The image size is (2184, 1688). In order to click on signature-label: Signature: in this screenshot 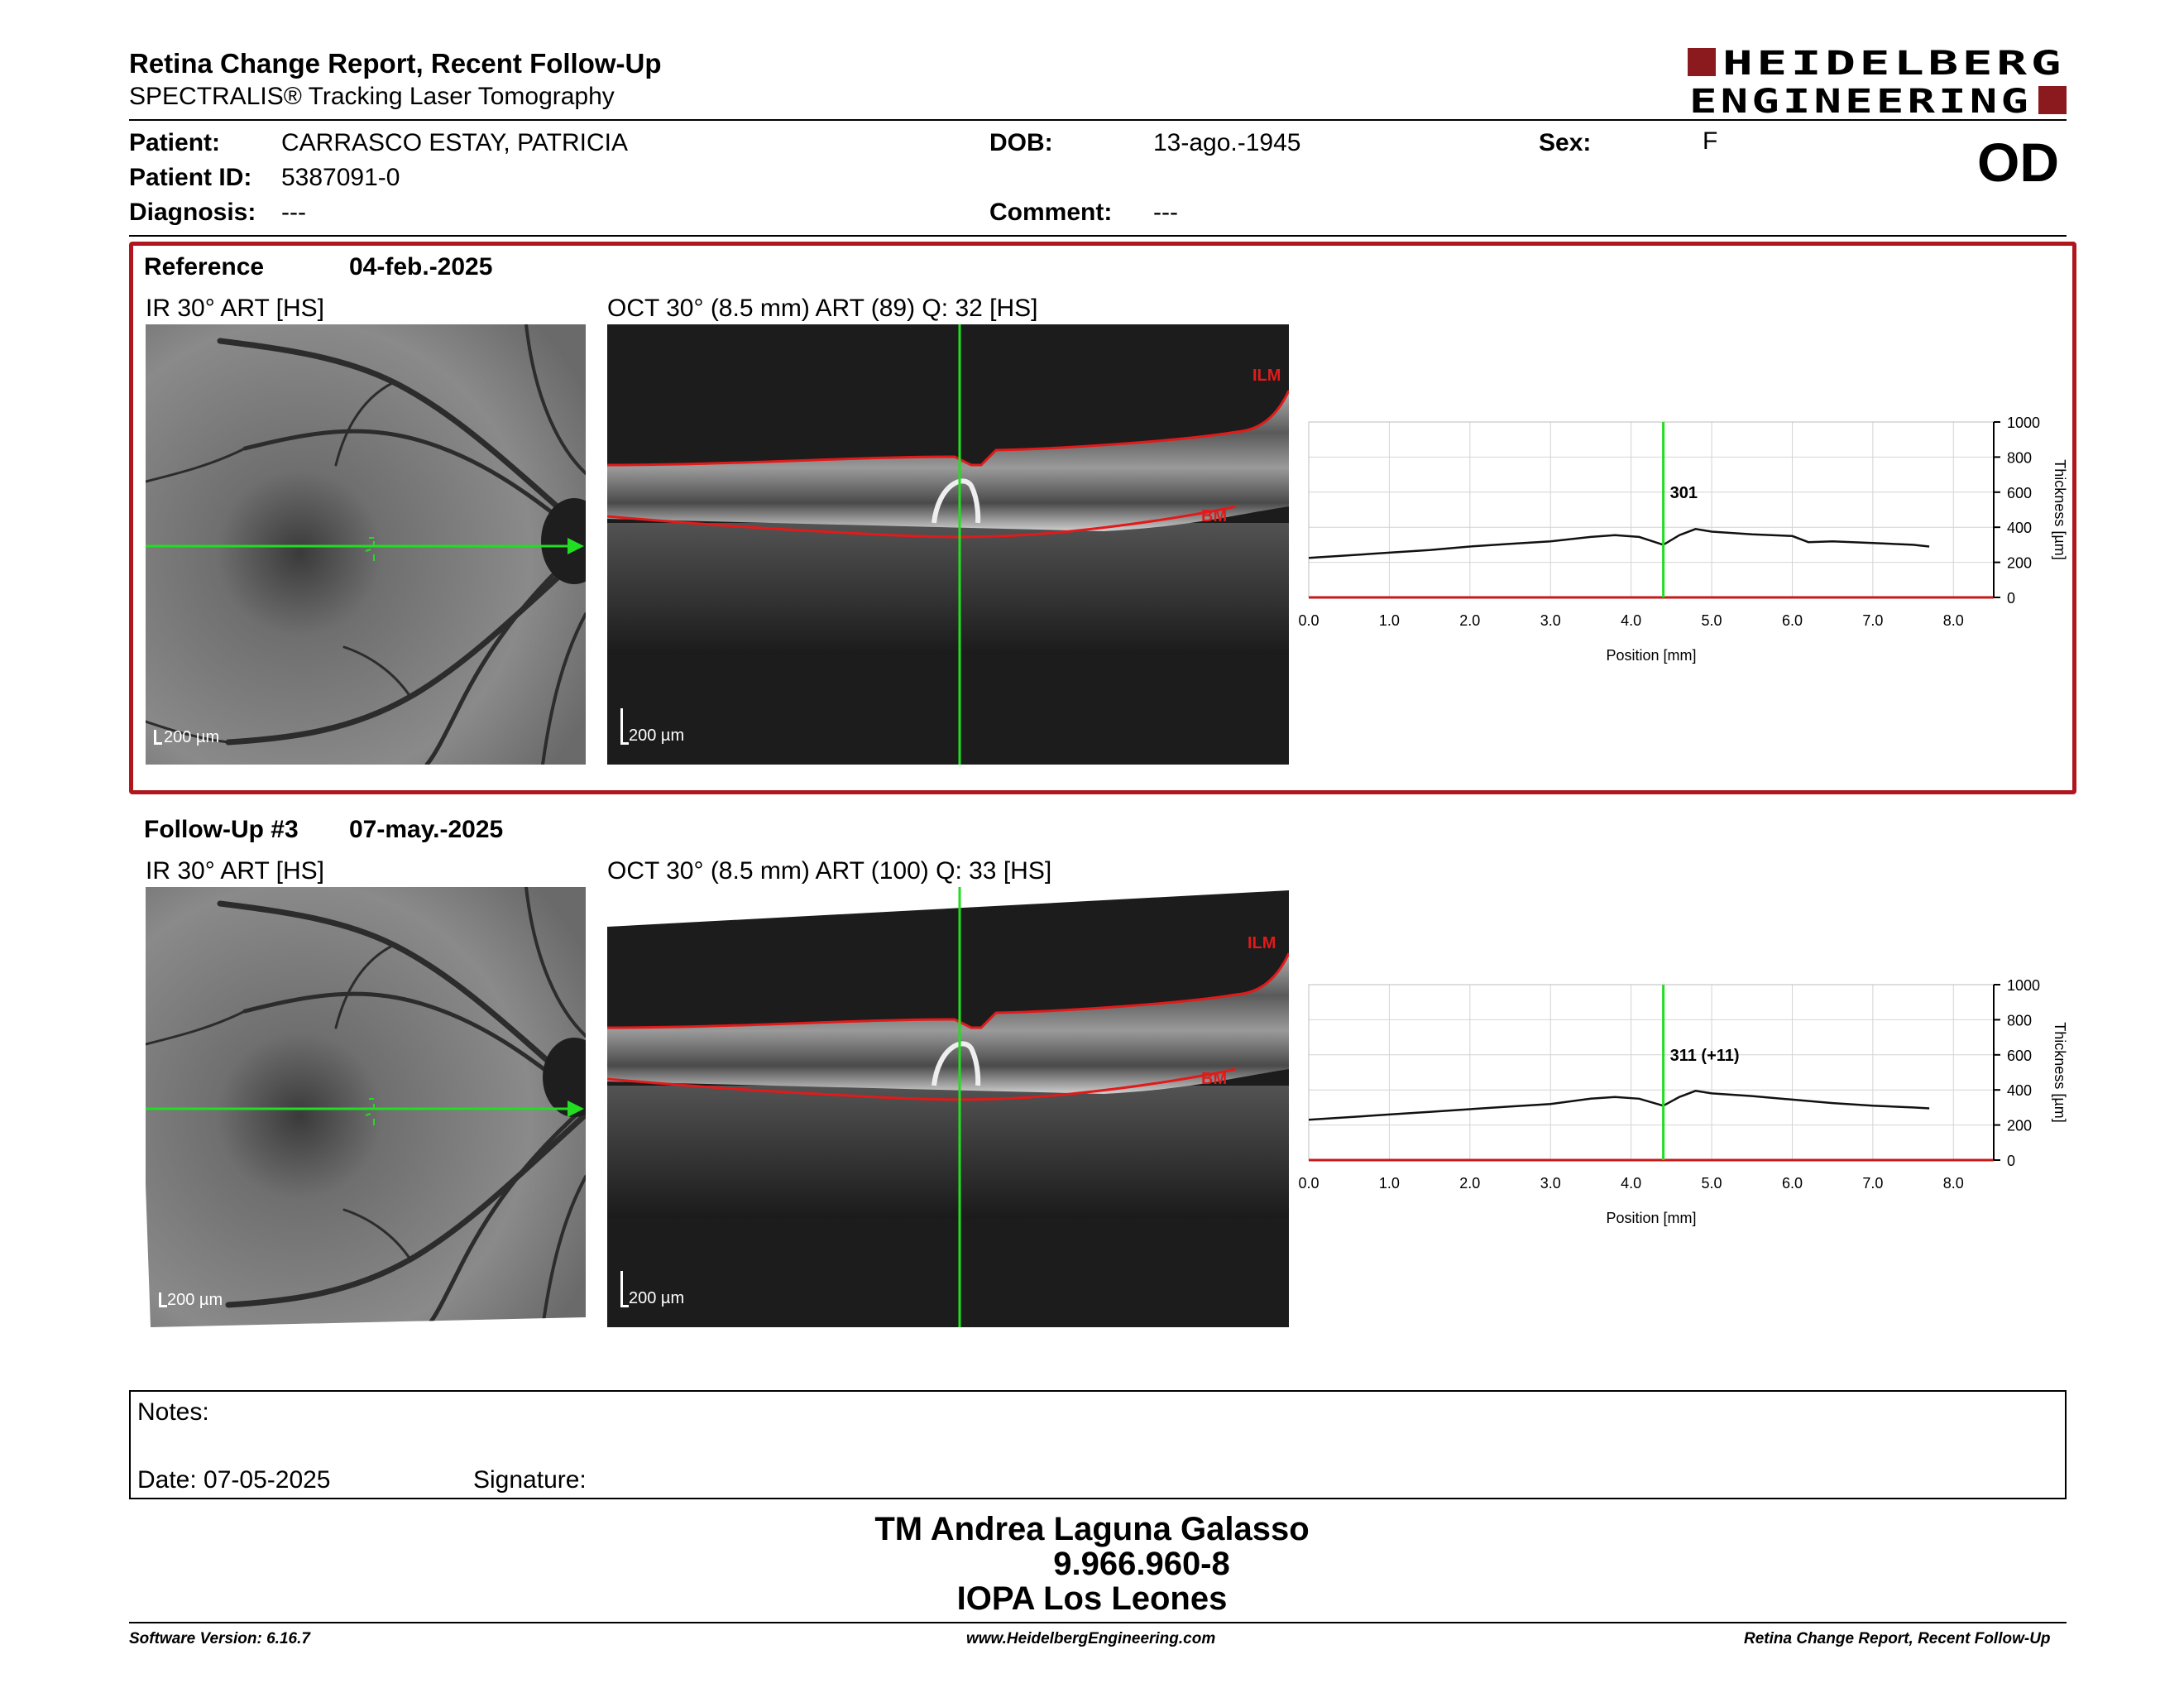, I will do `click(530, 1480)`.